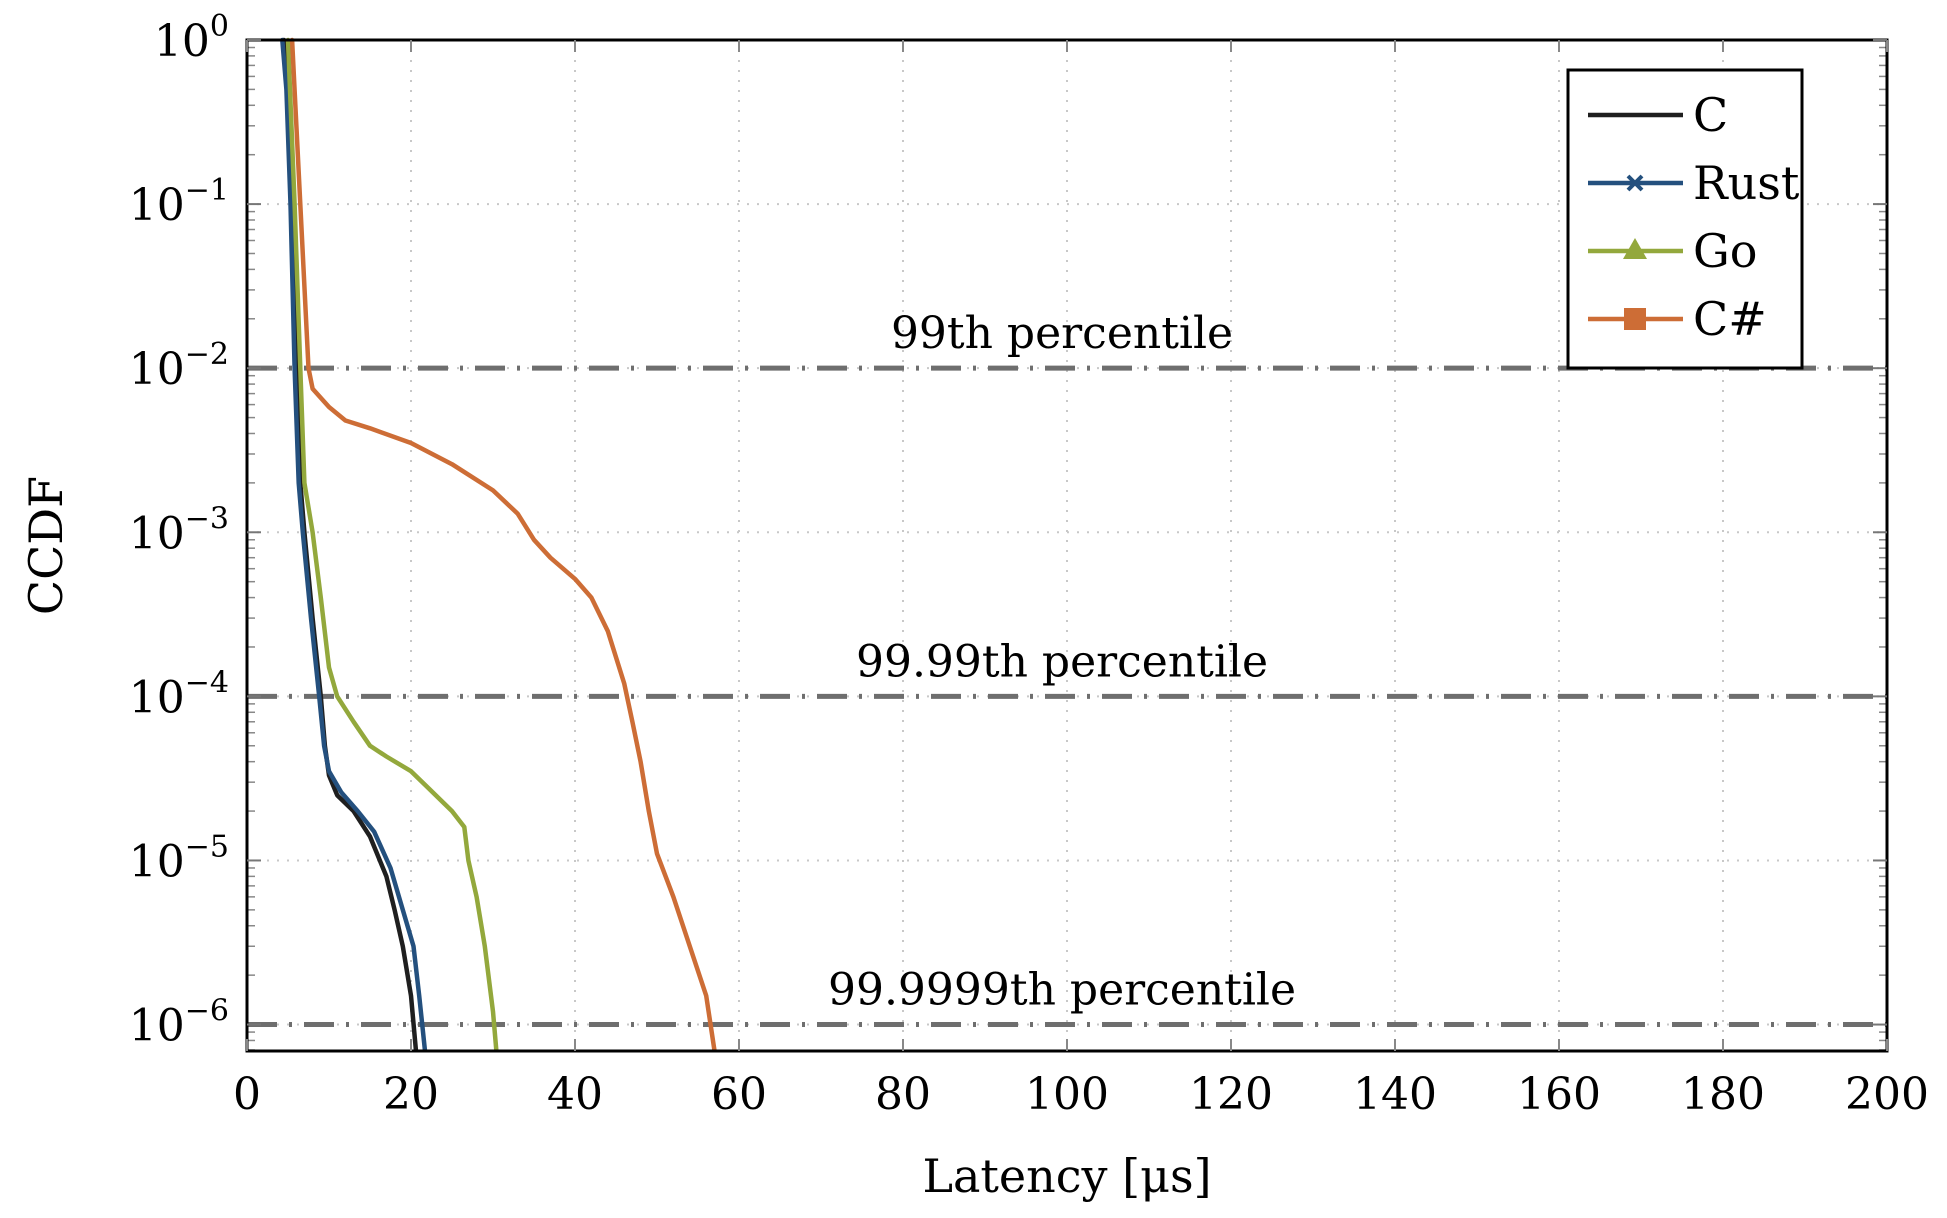 The width and height of the screenshot is (1947, 1218). I want to click on y-tick-label: 10⁰, so click(191, 38).